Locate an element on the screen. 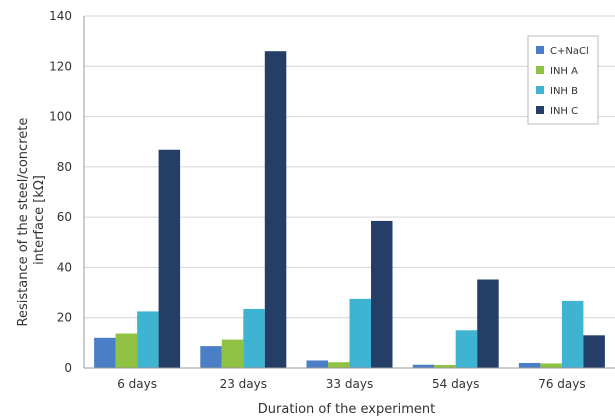 This screenshot has width=615, height=419. x-tick-label: 23 days is located at coordinates (243, 384).